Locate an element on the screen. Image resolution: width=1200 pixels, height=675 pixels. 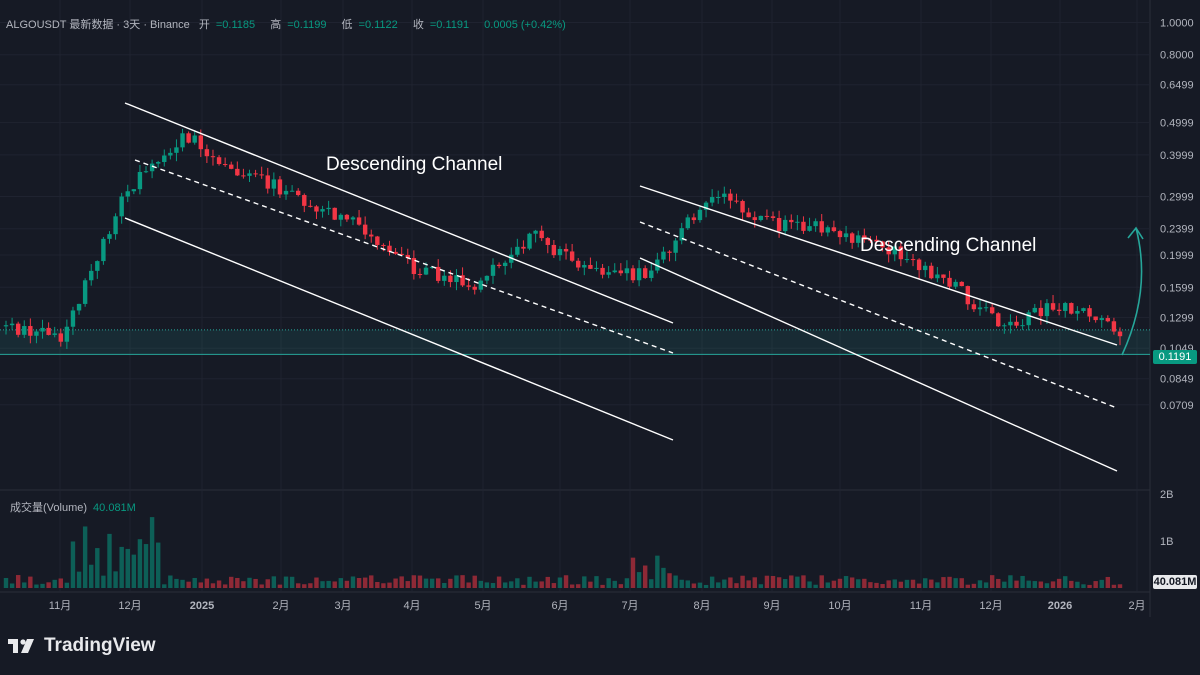
x-tick-label: 3月 is located at coordinates (342, 606).